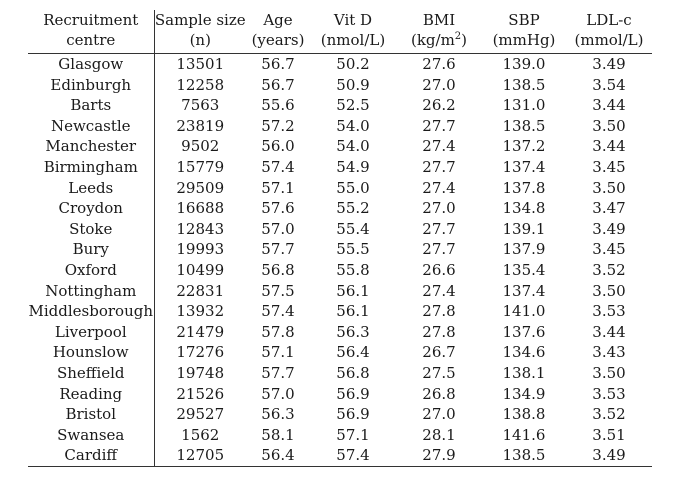  Describe the element at coordinates (278, 208) in the screenshot. I see `cell-age: 57.6` at that location.